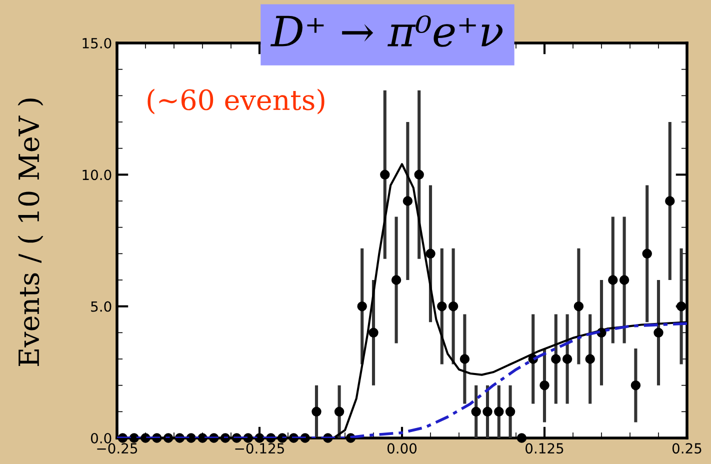 This screenshot has width=711, height=464. Describe the element at coordinates (236, 101) in the screenshot. I see `annotation: (~60 events)` at that location.